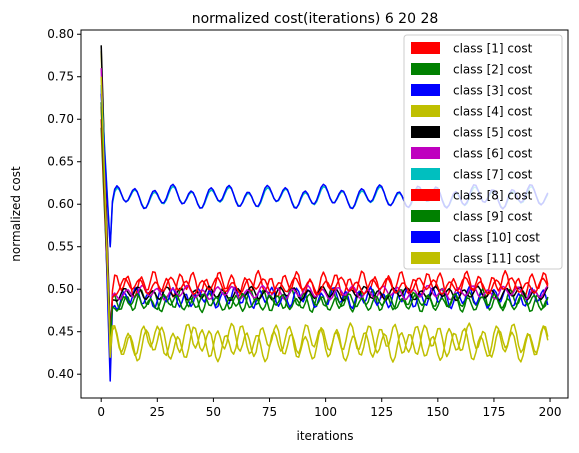 The height and width of the screenshot is (453, 579). What do you see at coordinates (496, 259) in the screenshot?
I see `legend-label: class [11] cost` at bounding box center [496, 259].